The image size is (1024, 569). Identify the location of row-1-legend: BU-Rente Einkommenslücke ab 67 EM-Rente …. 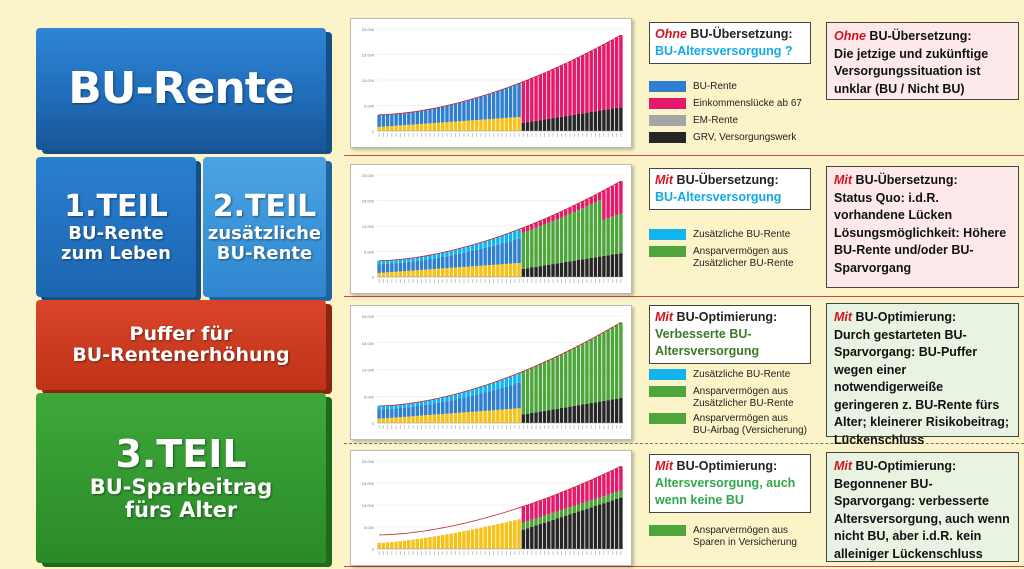
(739, 112).